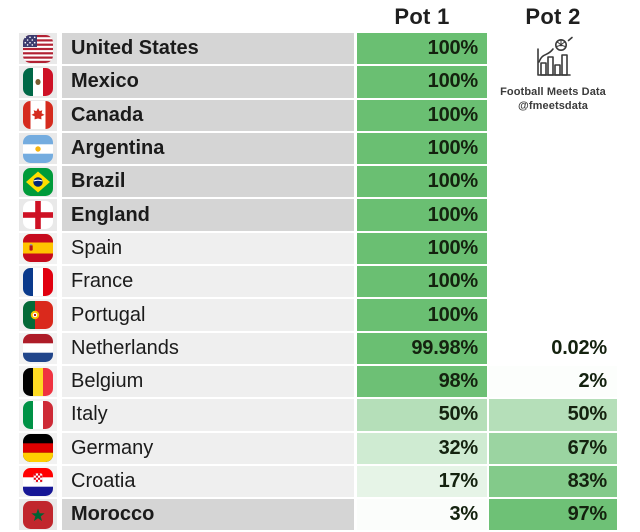 The width and height of the screenshot is (640, 532). I want to click on flag-fr-icon, so click(38, 281).